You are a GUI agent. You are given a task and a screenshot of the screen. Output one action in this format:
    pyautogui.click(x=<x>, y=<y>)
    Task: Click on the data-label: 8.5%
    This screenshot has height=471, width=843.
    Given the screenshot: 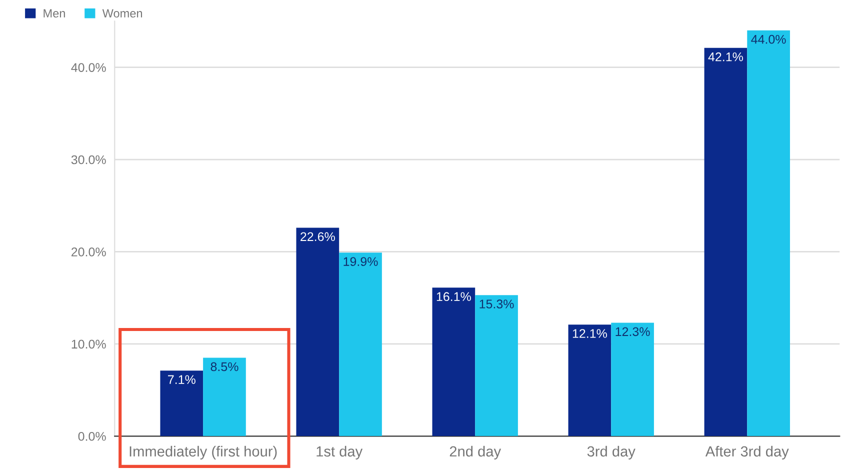 What is the action you would take?
    pyautogui.click(x=224, y=367)
    